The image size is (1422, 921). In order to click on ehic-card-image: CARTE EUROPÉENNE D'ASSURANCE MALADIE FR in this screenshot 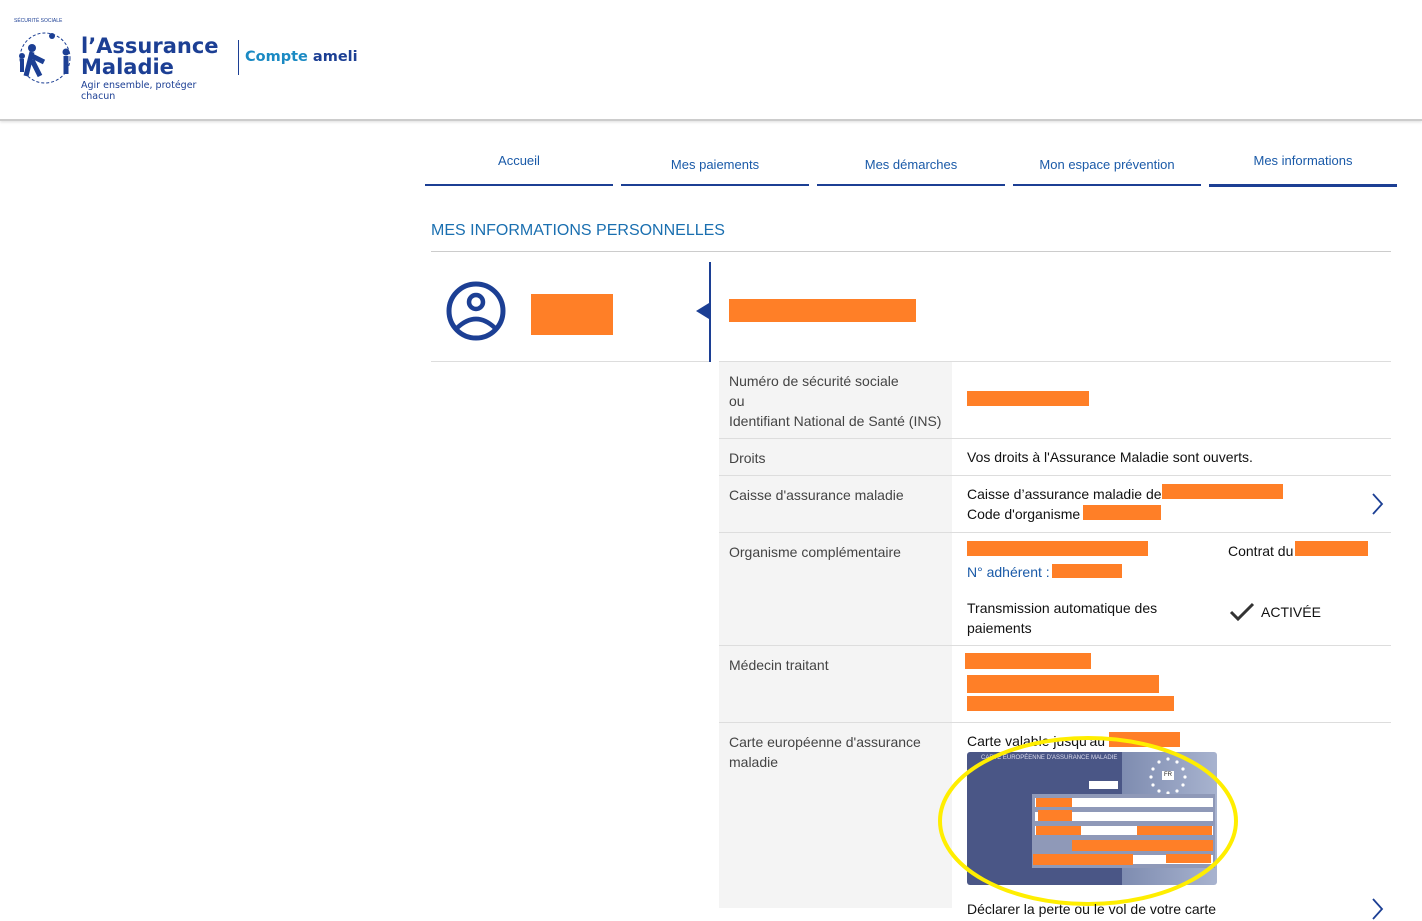, I will do `click(1092, 818)`.